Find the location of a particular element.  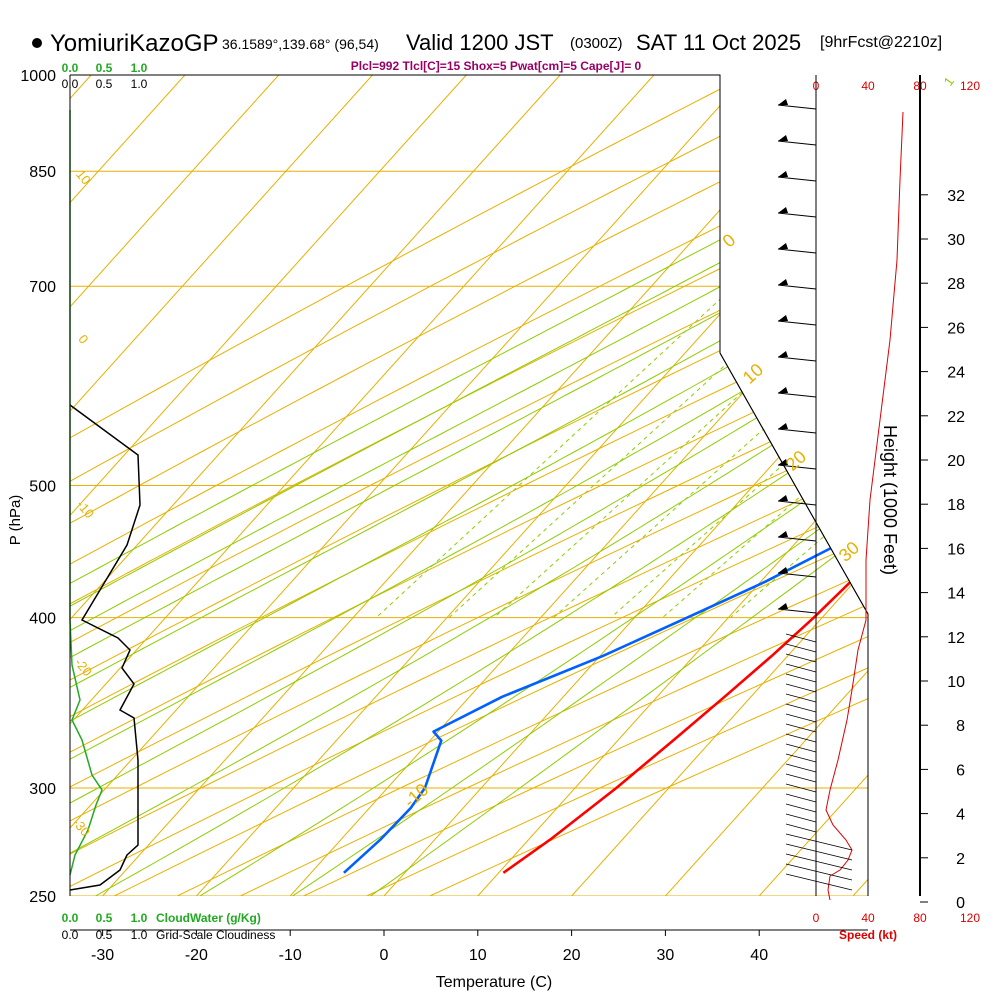

forecast-info: [9hrFcst@2210z] is located at coordinates (881, 42).